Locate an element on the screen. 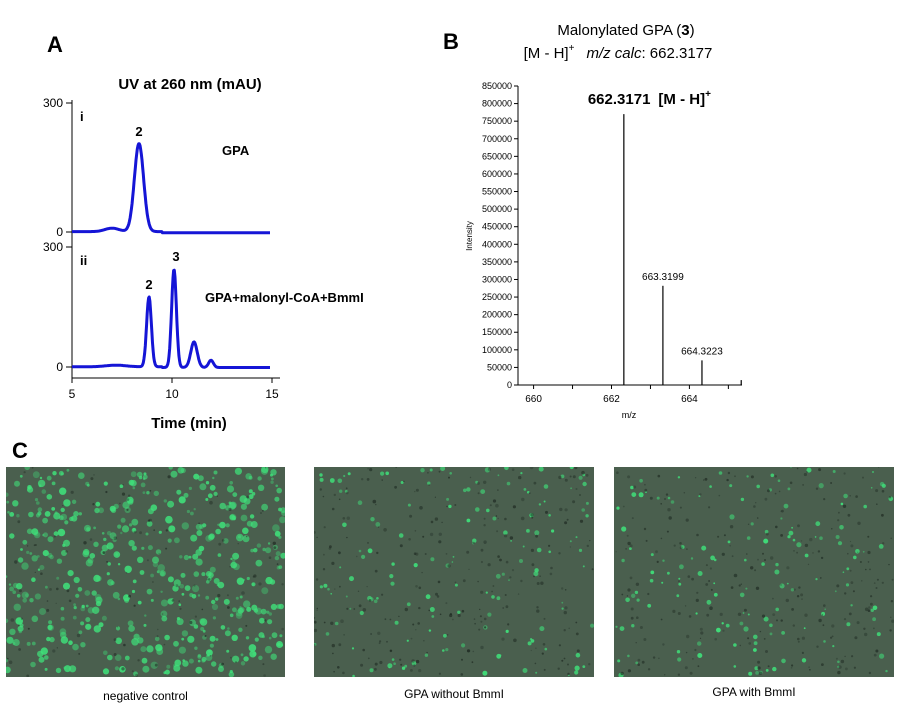  chart-b-y-tick-label: 400000 is located at coordinates (497, 244).